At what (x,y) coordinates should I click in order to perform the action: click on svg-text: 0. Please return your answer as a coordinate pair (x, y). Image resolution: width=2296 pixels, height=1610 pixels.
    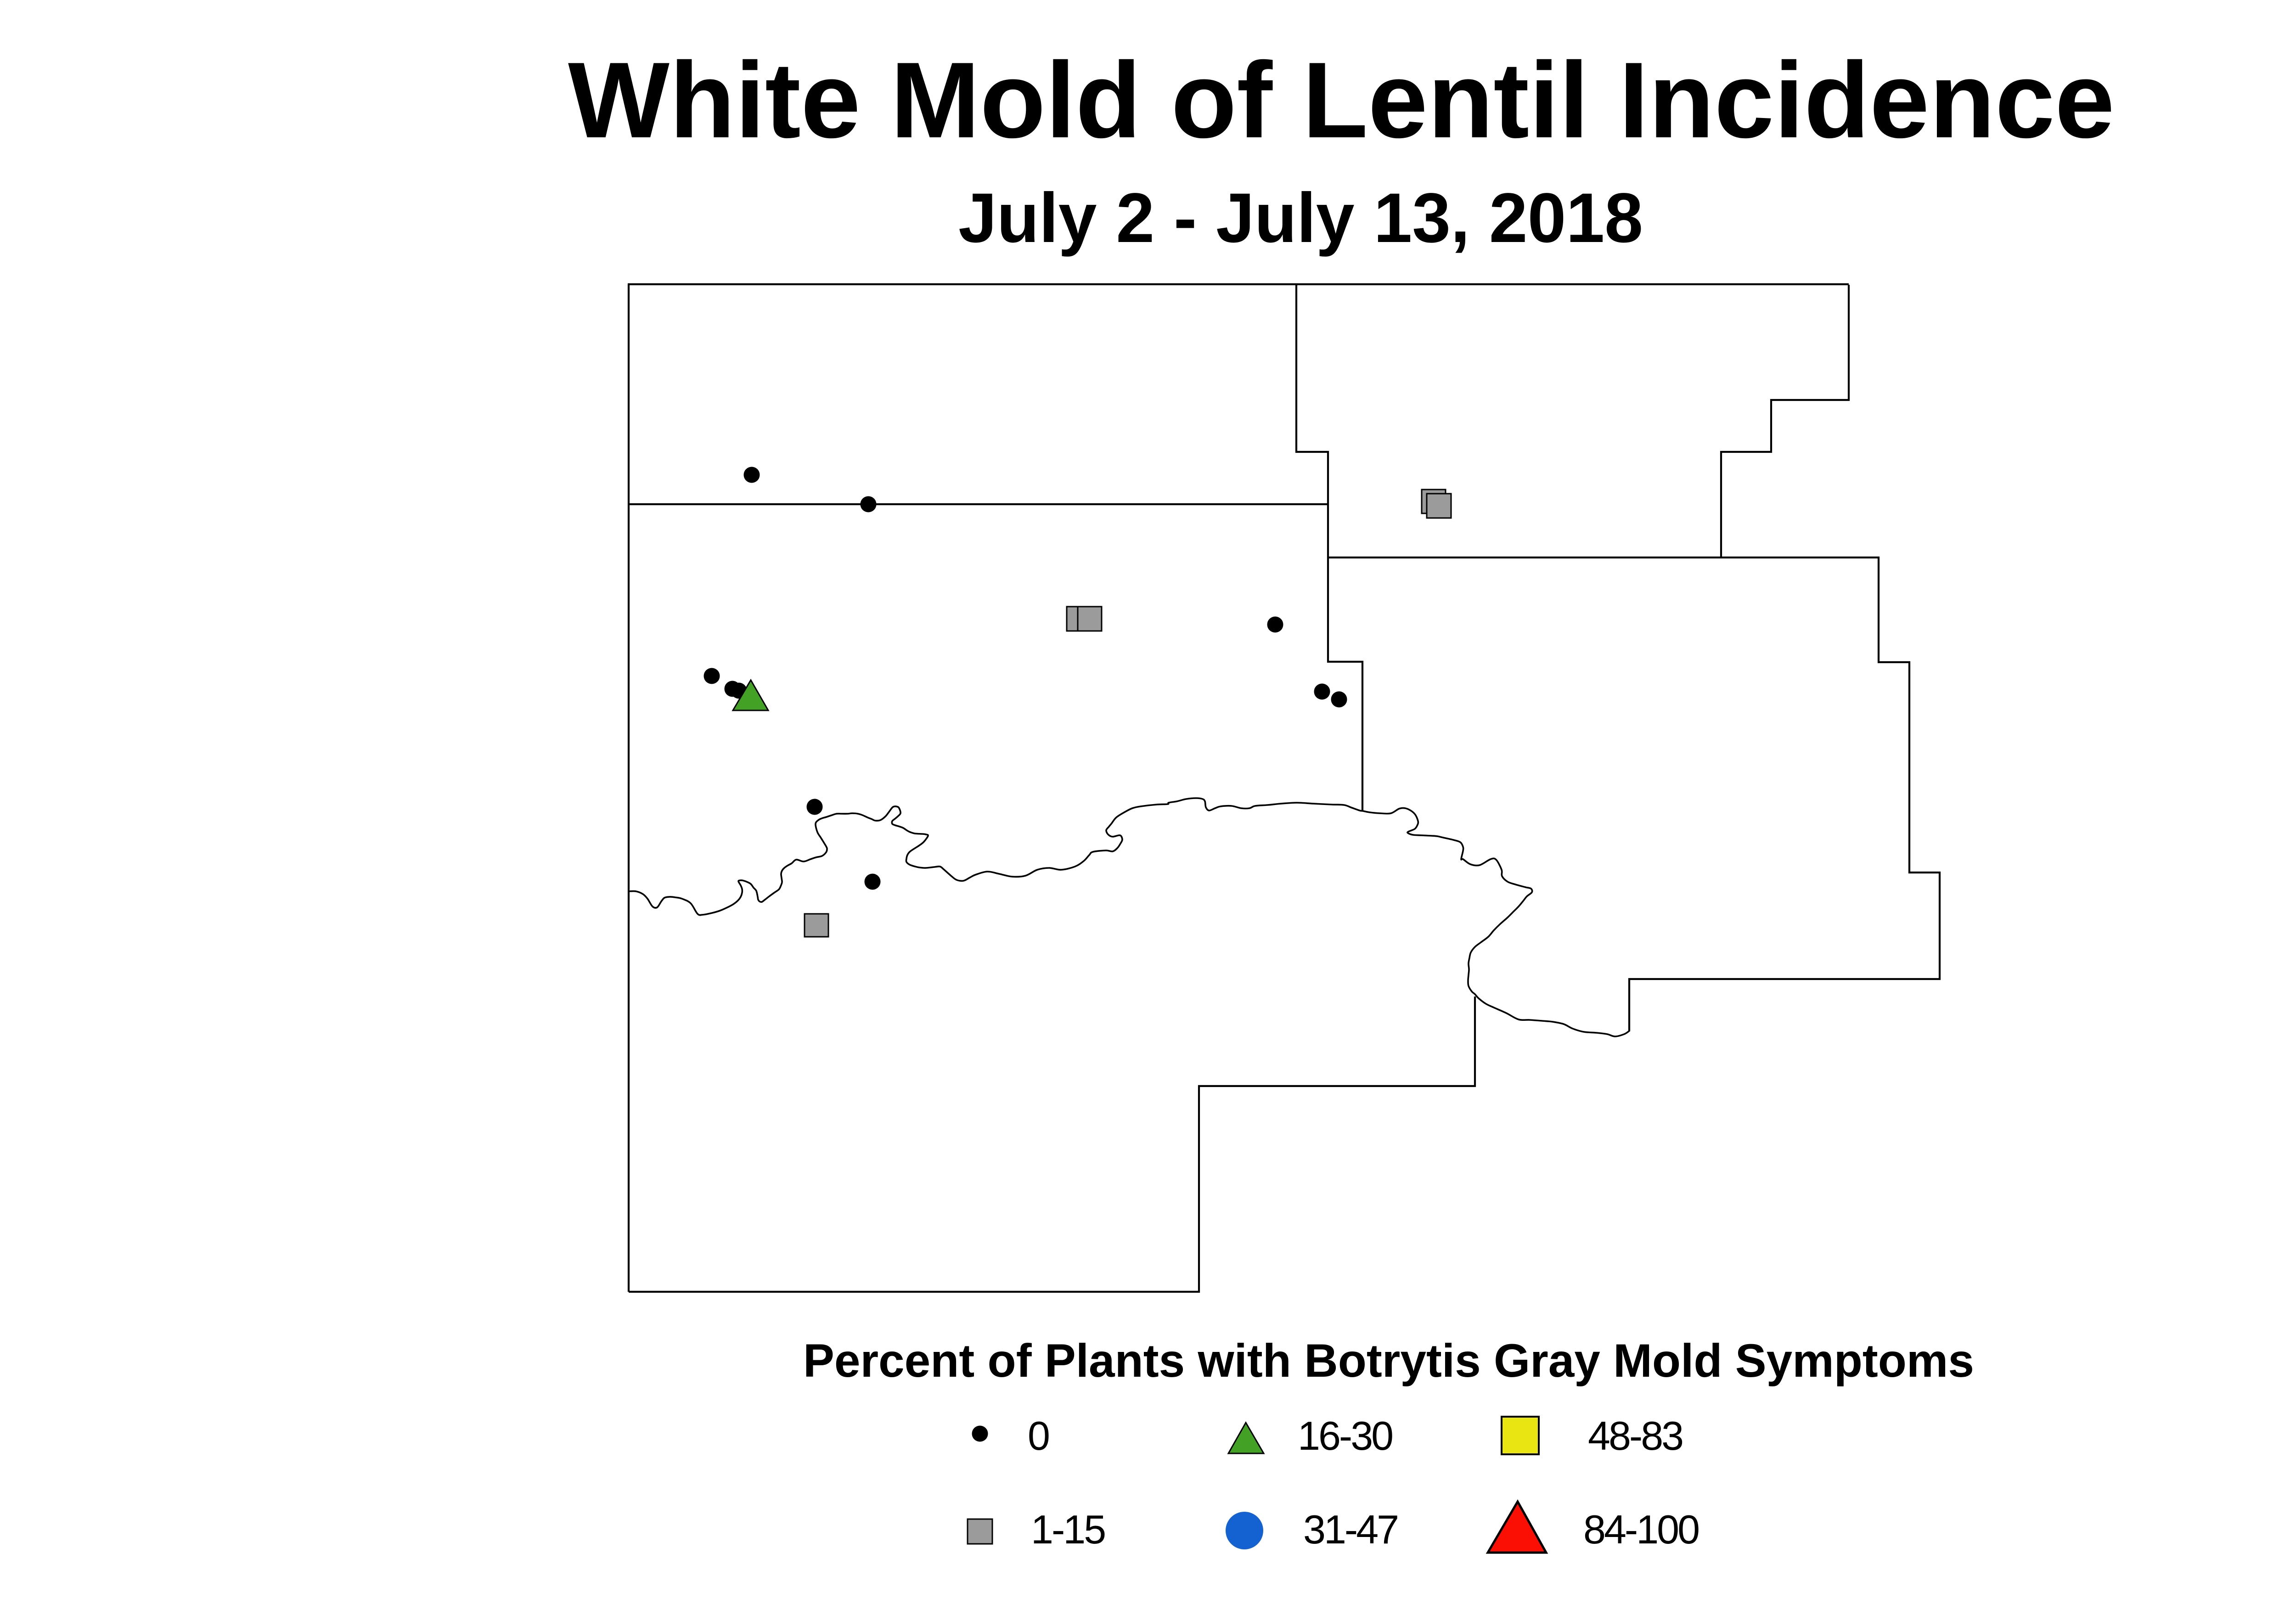
    Looking at the image, I should click on (1039, 1435).